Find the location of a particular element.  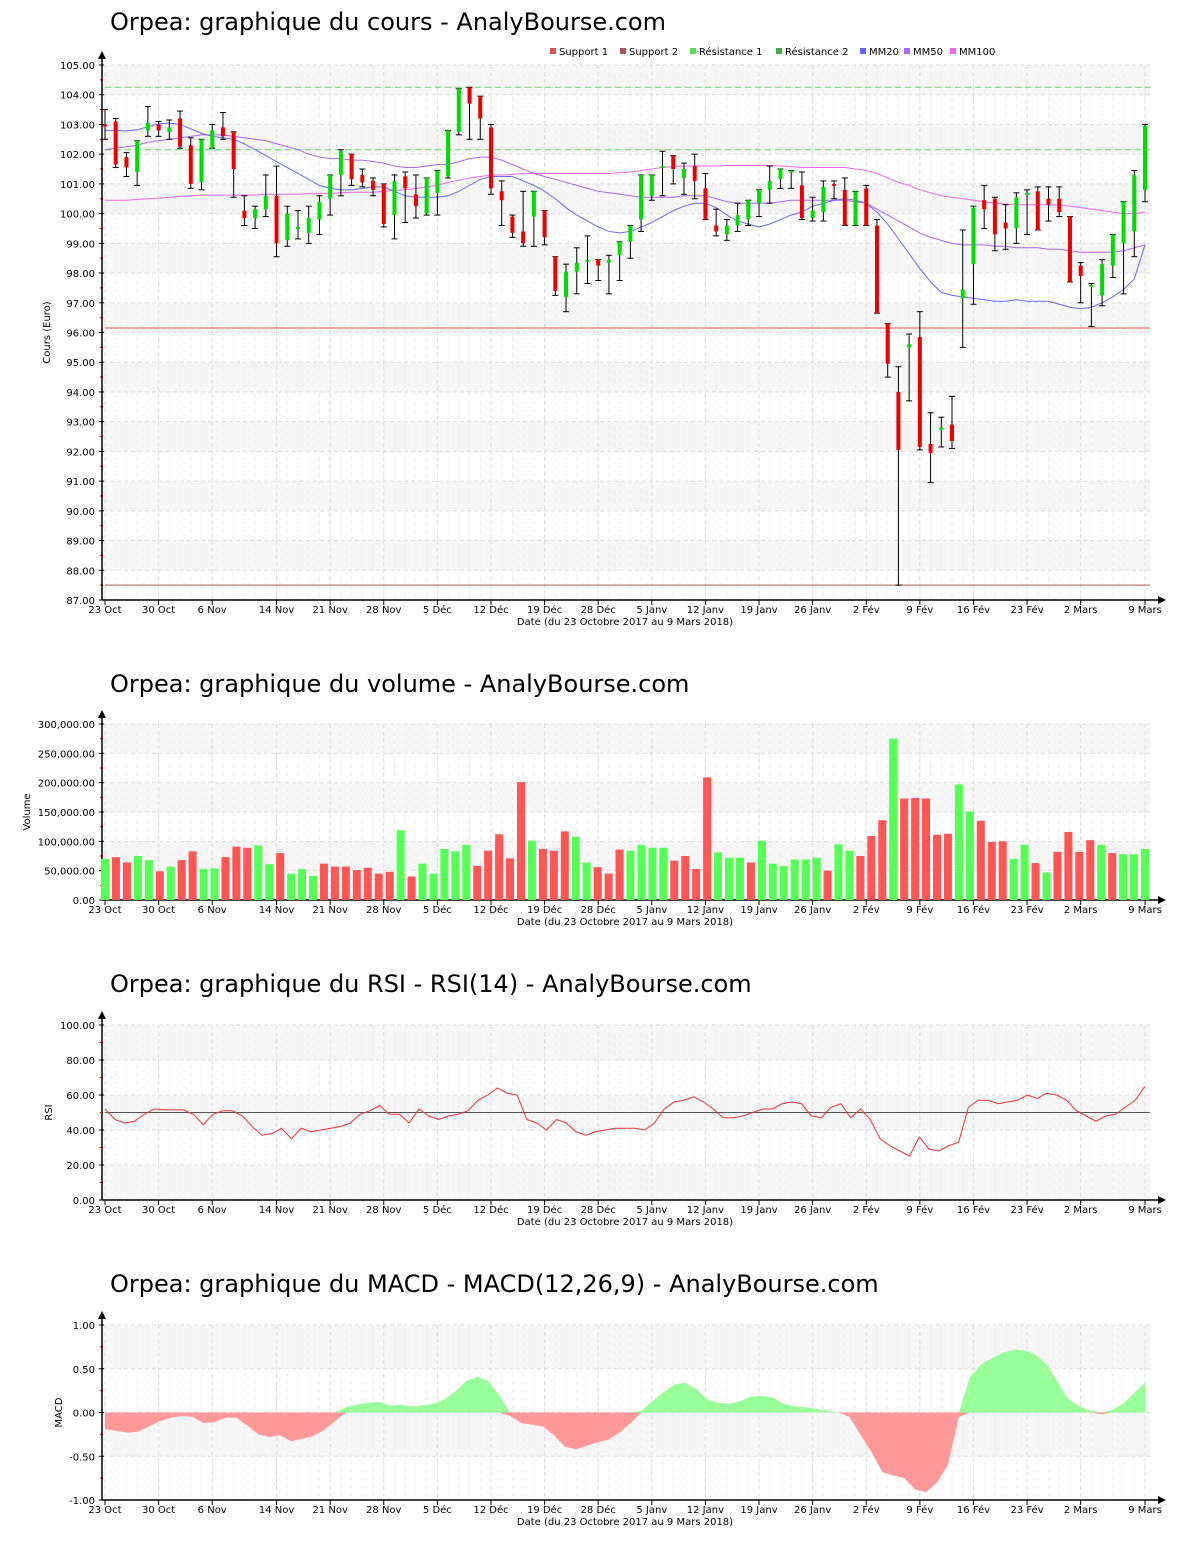

x-tick-label: 5 Janv is located at coordinates (651, 1210).